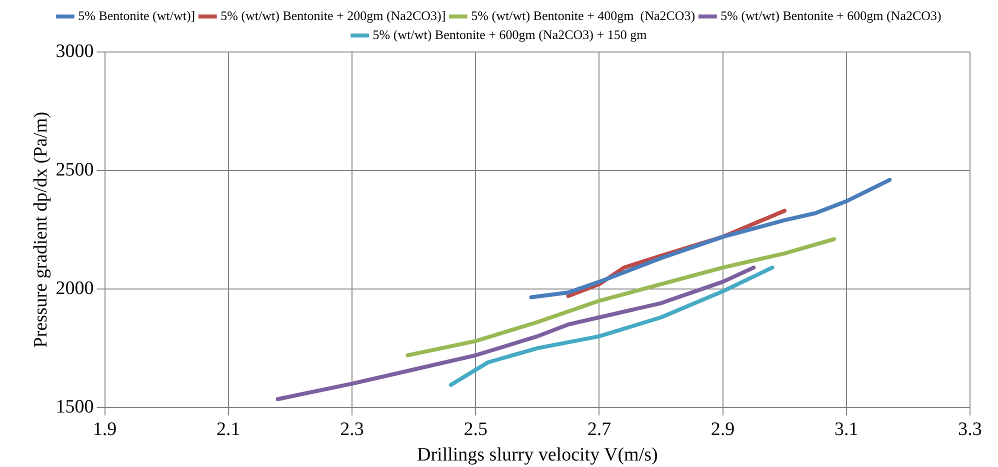  Describe the element at coordinates (846, 429) in the screenshot. I see `x-tick-label: 3.1` at that location.